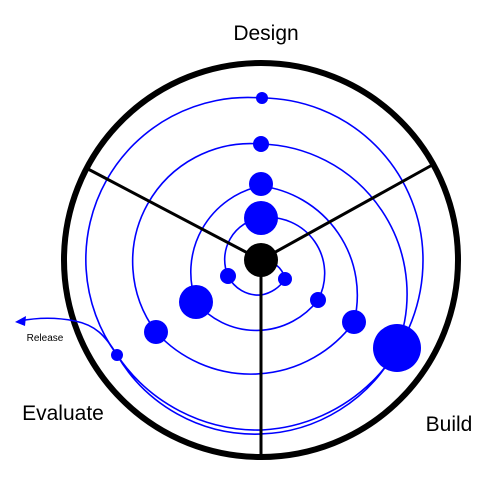 This screenshot has height=491, width=496. Describe the element at coordinates (449, 424) in the screenshot. I see `phase-label-build: Build` at that location.